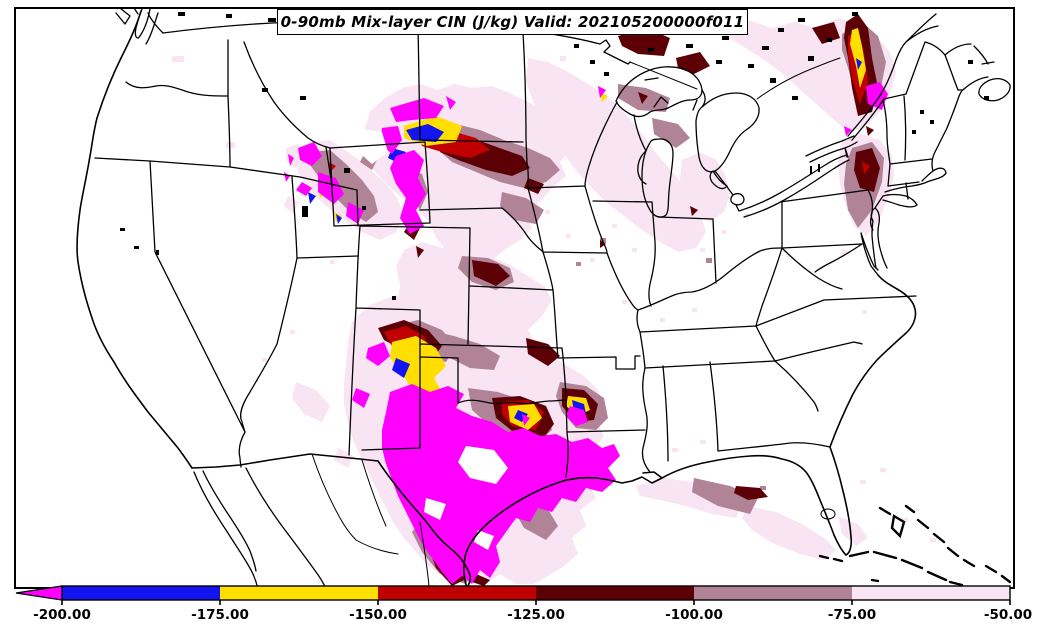 This screenshot has width=1044, height=632. Describe the element at coordinates (736, 142) in the screenshot. I see `great-lakes` at that location.